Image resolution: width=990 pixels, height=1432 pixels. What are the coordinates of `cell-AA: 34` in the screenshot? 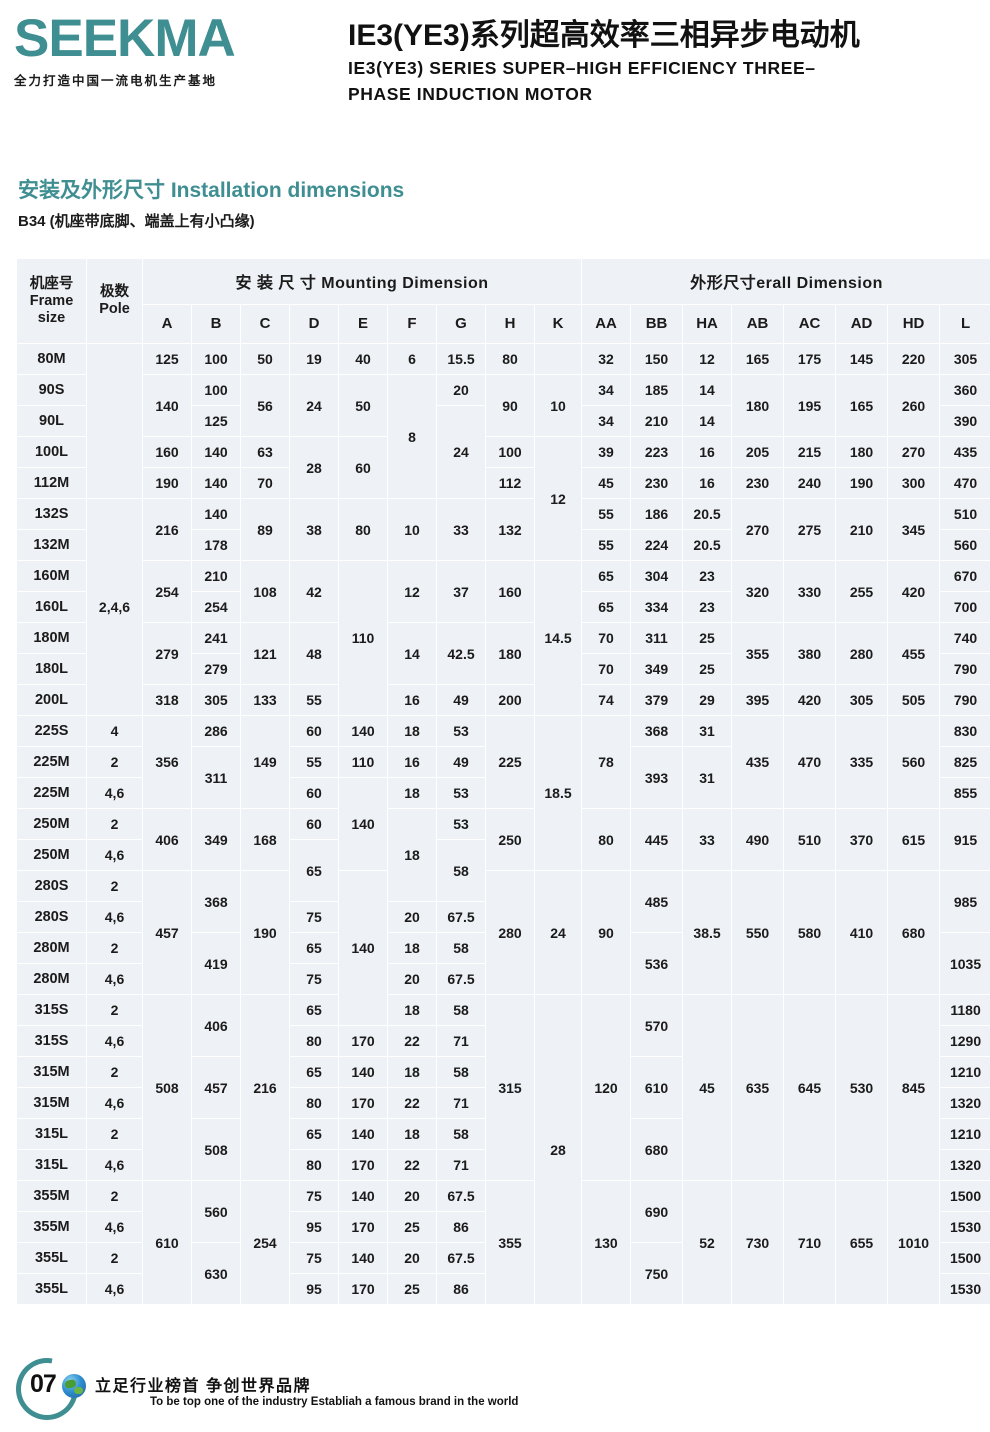 It's located at (606, 421).